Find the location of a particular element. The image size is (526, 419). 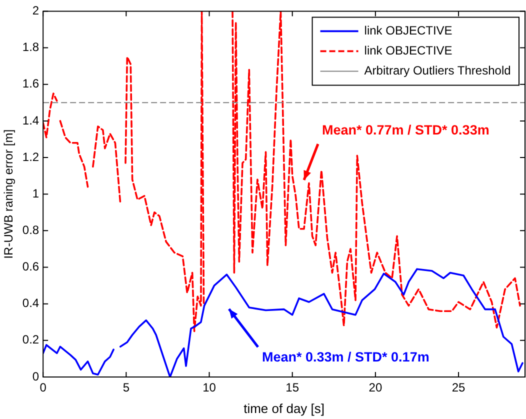

x-tick-label: 10 is located at coordinates (209, 387).